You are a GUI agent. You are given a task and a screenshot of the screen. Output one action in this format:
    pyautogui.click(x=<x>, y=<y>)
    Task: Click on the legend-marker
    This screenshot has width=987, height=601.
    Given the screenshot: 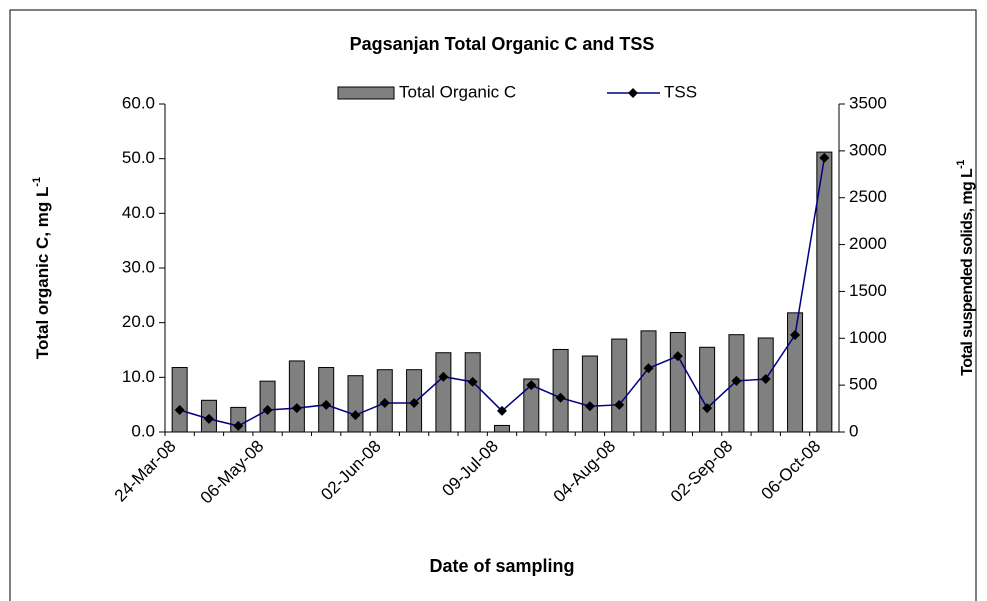 What is the action you would take?
    pyautogui.click(x=633, y=93)
    